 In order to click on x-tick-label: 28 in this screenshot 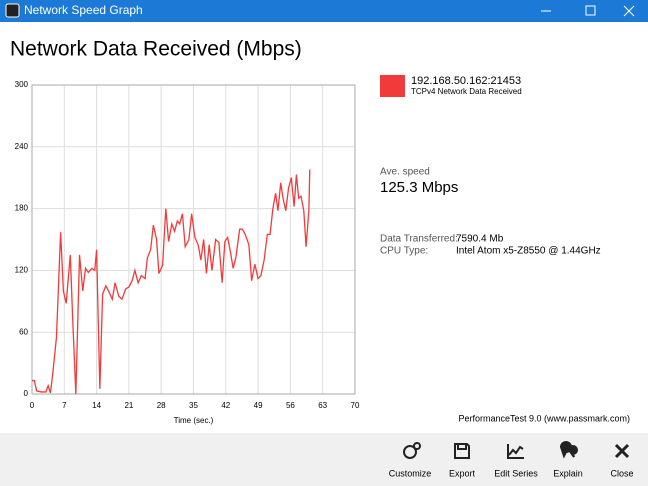, I will do `click(161, 405)`.